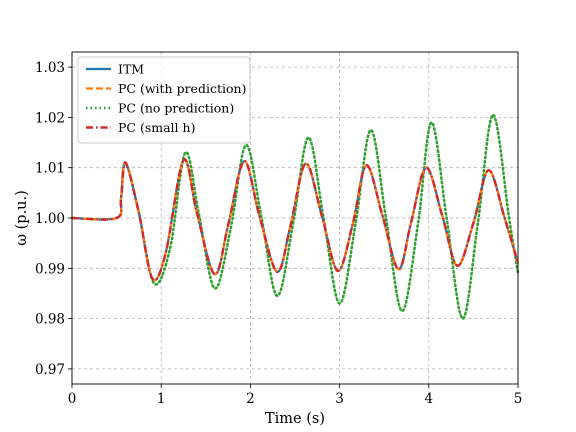  I want to click on y-tick-label: 0.97, so click(50, 370).